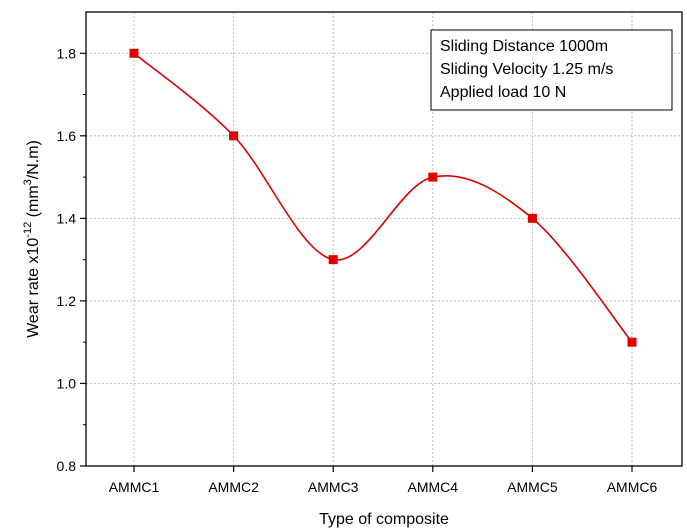 This screenshot has height=531, width=687. I want to click on x-tick-label: AMMC6, so click(632, 487).